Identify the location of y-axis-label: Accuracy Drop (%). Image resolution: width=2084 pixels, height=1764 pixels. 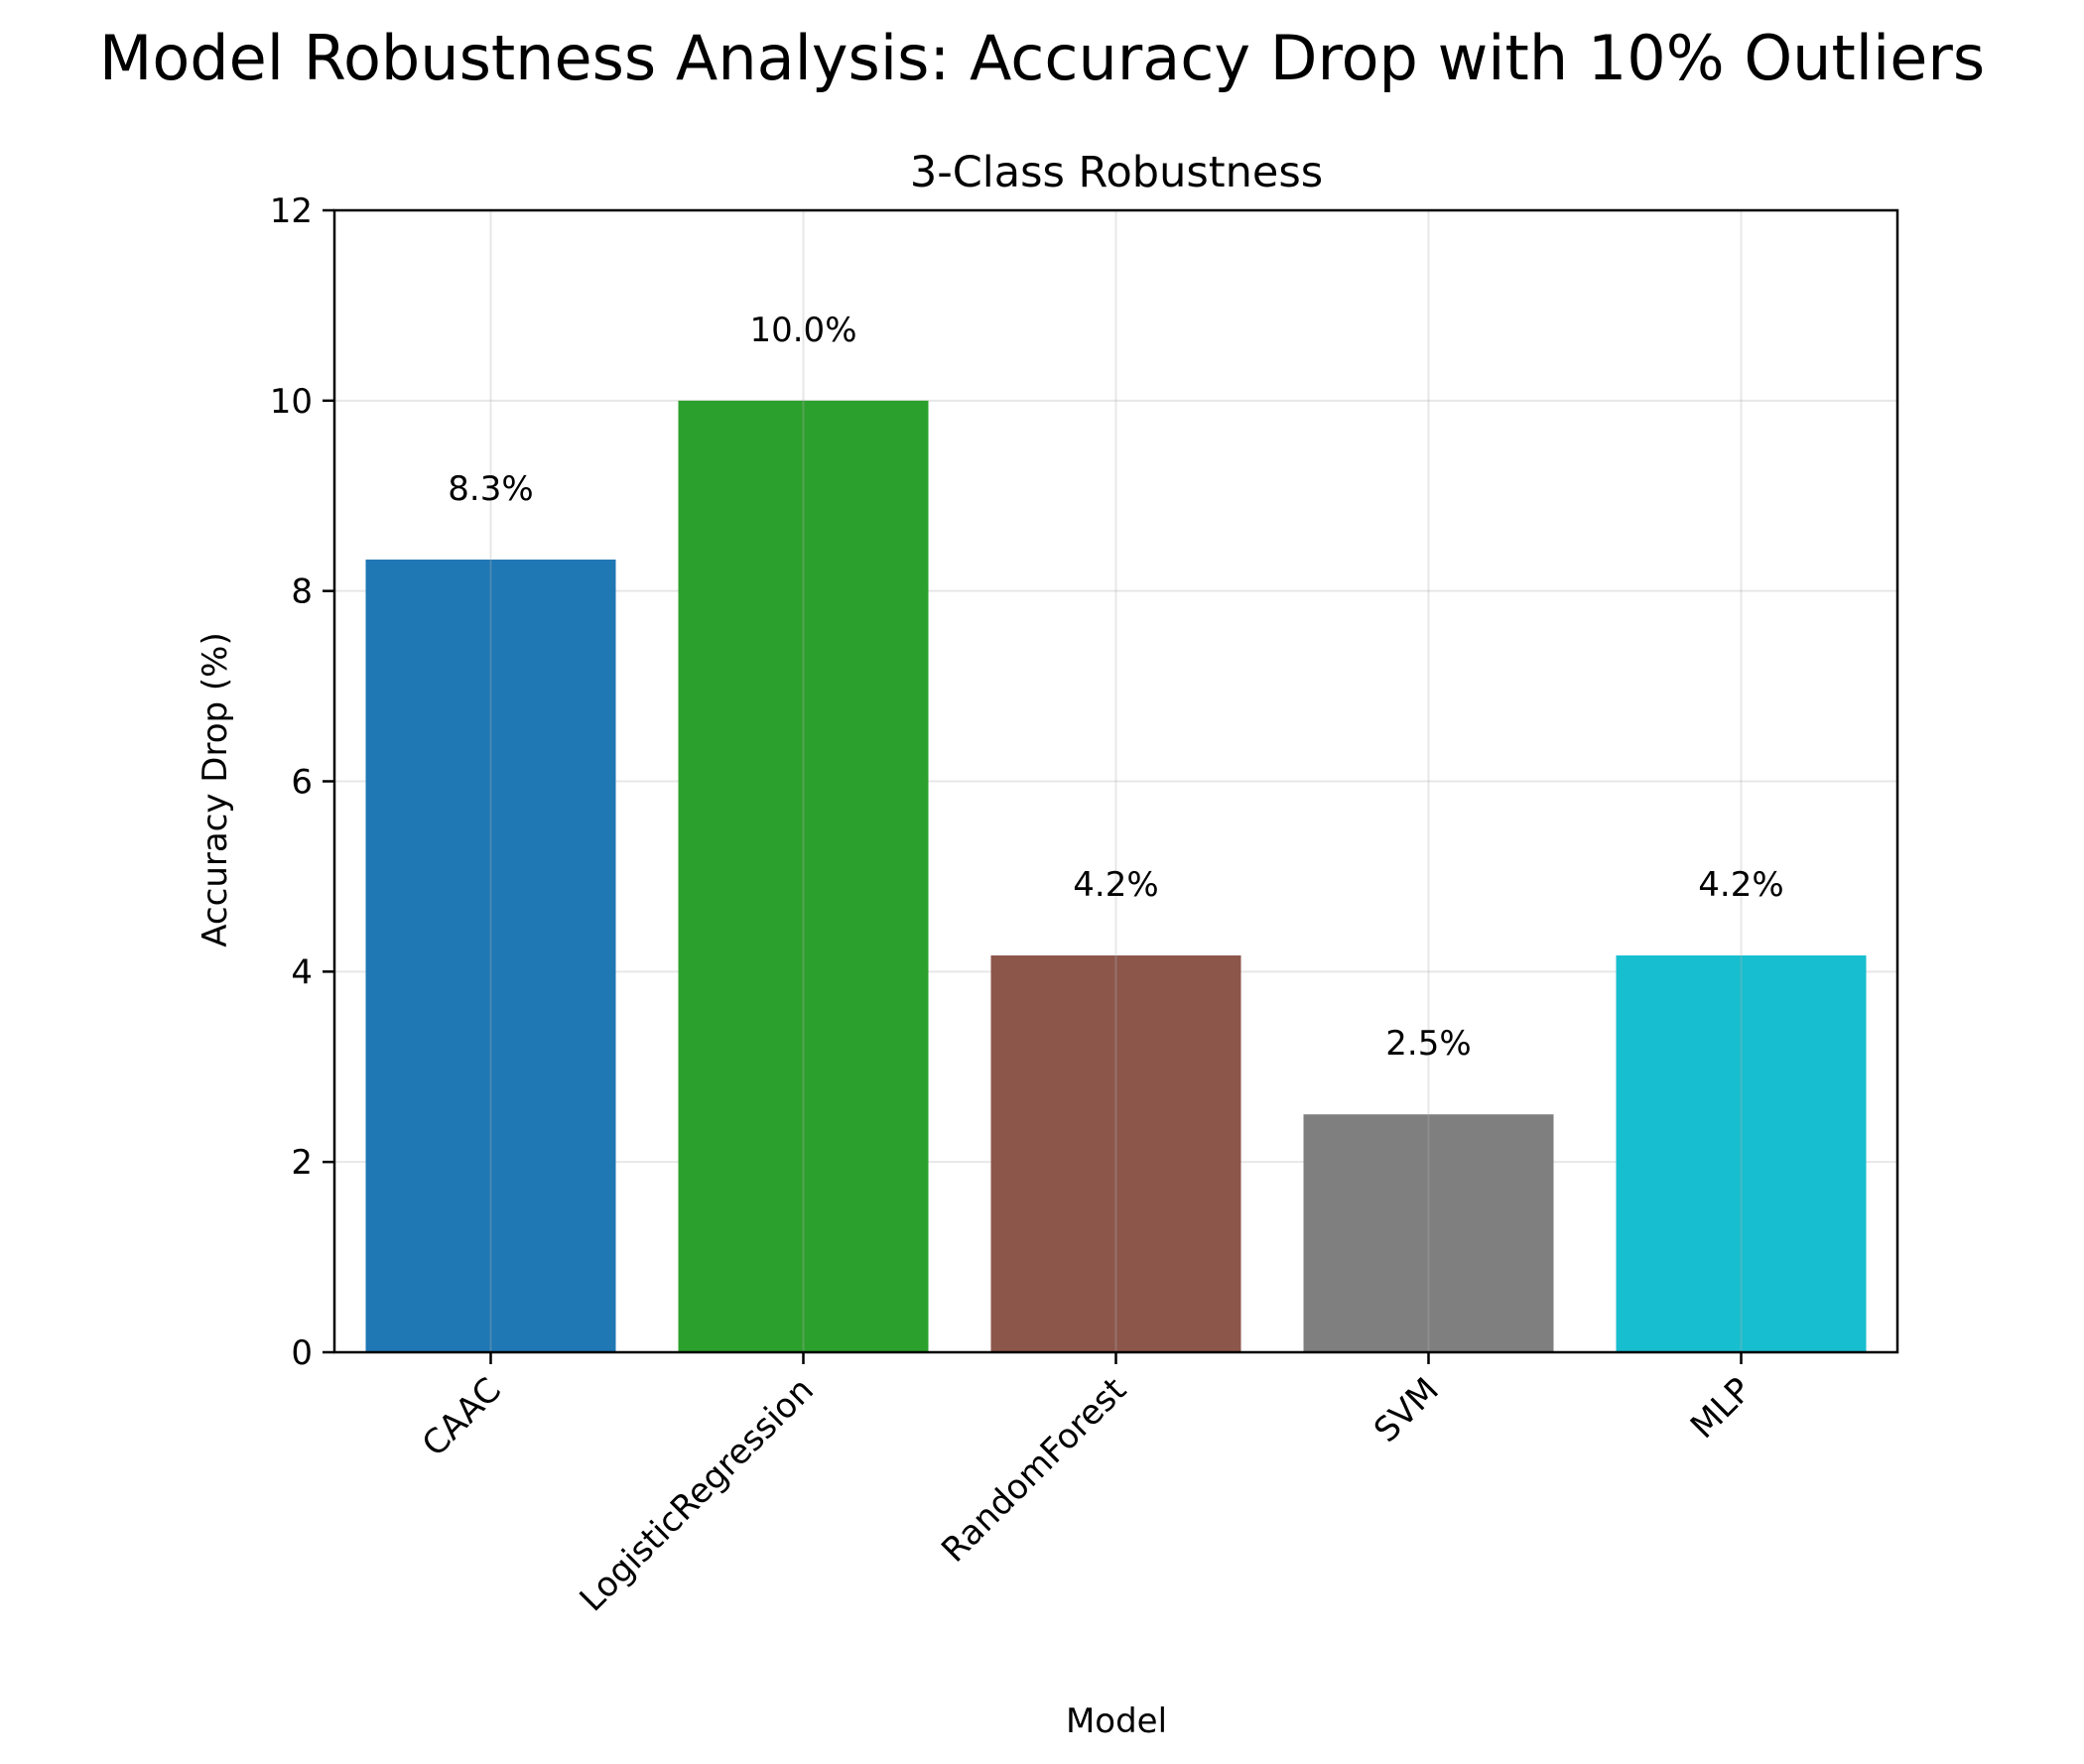
(215, 789).